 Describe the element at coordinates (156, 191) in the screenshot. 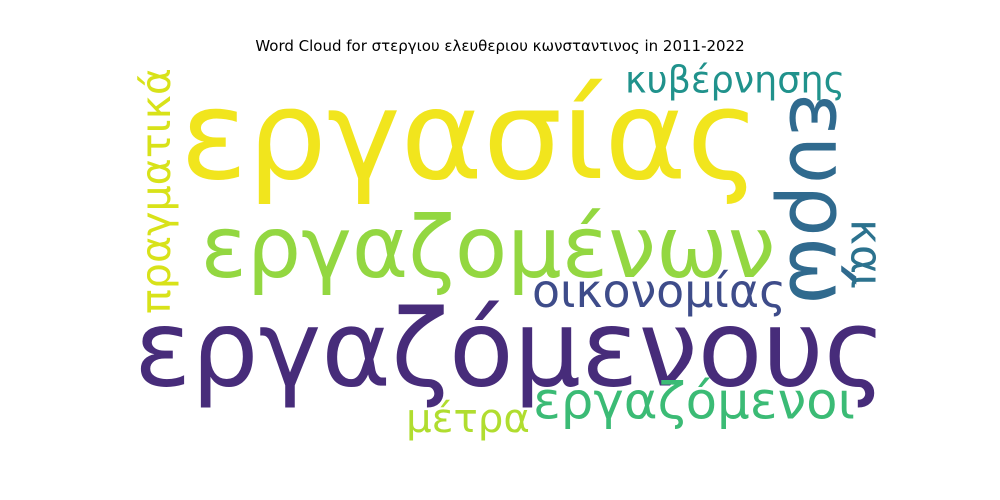

I see `word-7: πραγματικά` at that location.